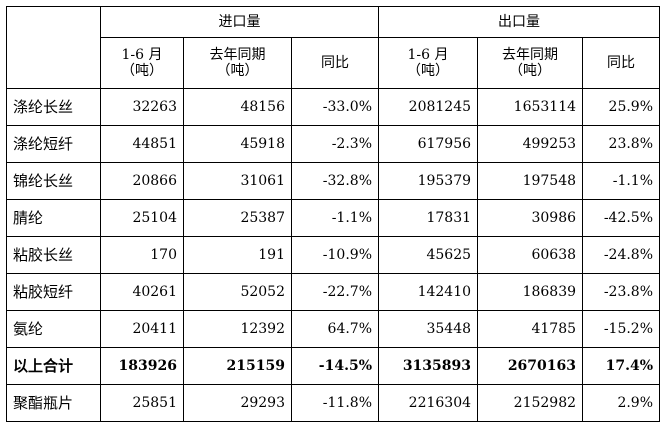  I want to click on import-yoy-cell: -1.1%, so click(335, 218).